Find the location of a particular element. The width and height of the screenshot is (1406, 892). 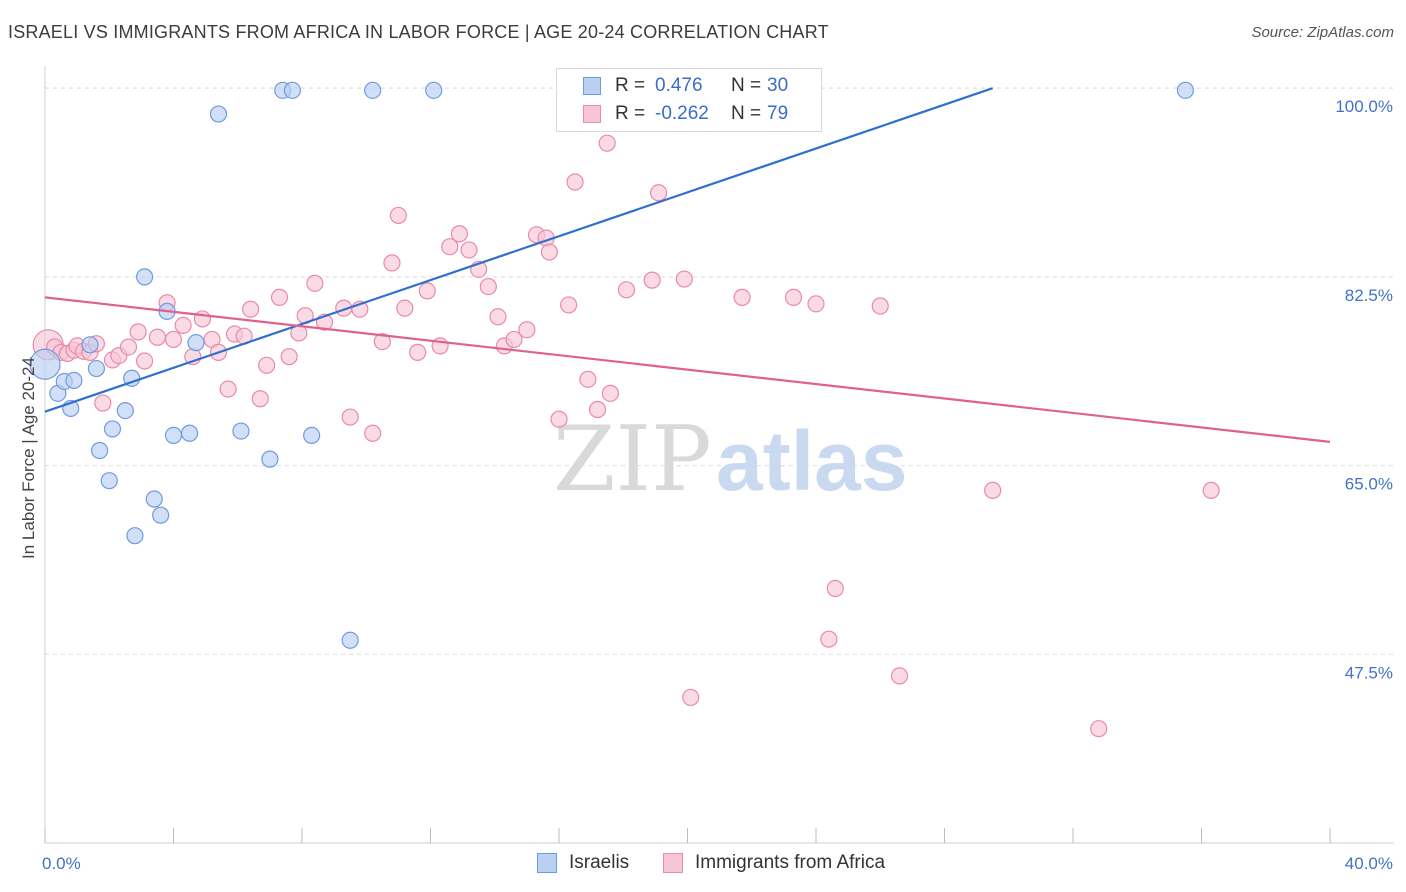

legend-item-israelis: Israelis is located at coordinates (583, 863).